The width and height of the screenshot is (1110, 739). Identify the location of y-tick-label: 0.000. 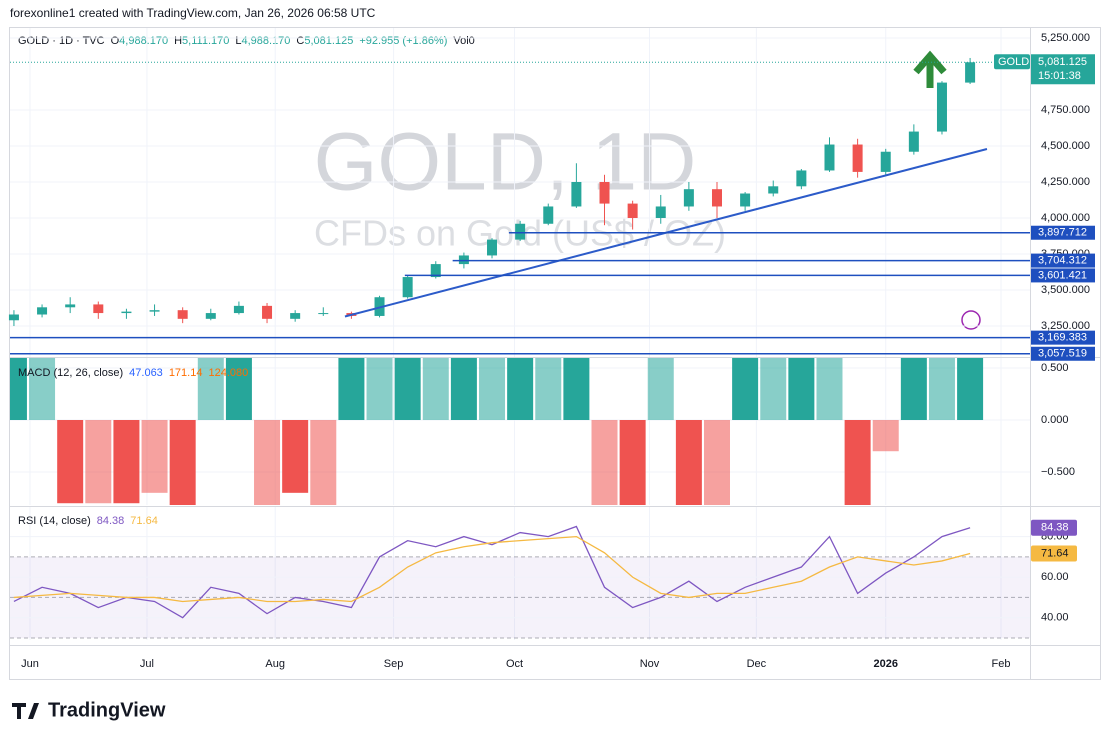
(1055, 420).